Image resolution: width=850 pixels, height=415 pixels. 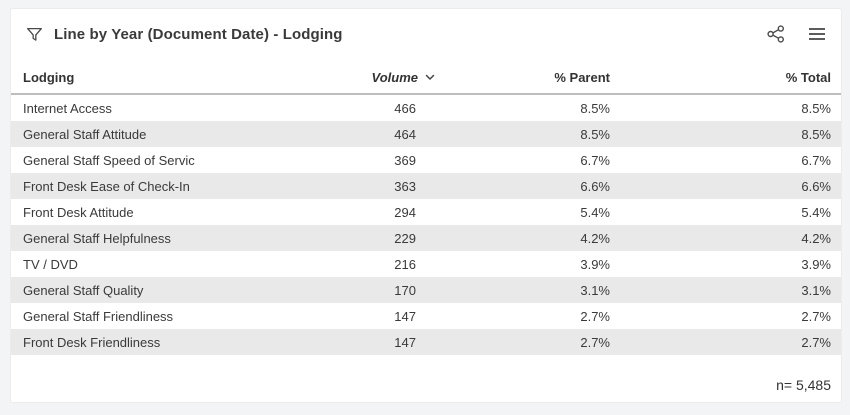 I want to click on column-header-volume: Volume, so click(x=365, y=77).